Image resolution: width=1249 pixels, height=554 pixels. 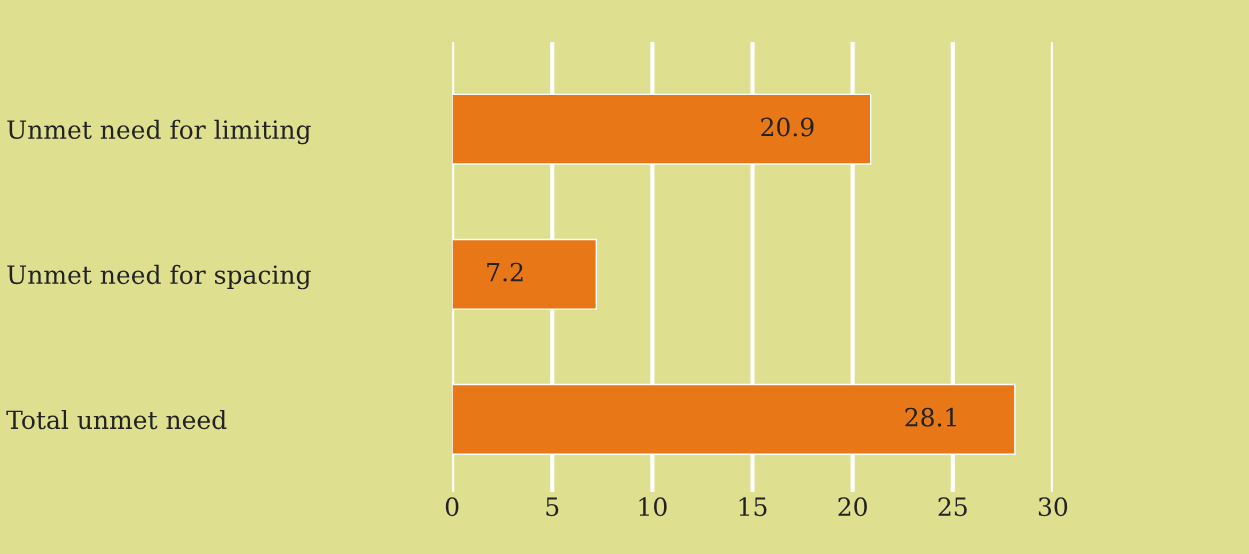 I want to click on y-tick-label: Unmet need for limiting, so click(x=159, y=132).